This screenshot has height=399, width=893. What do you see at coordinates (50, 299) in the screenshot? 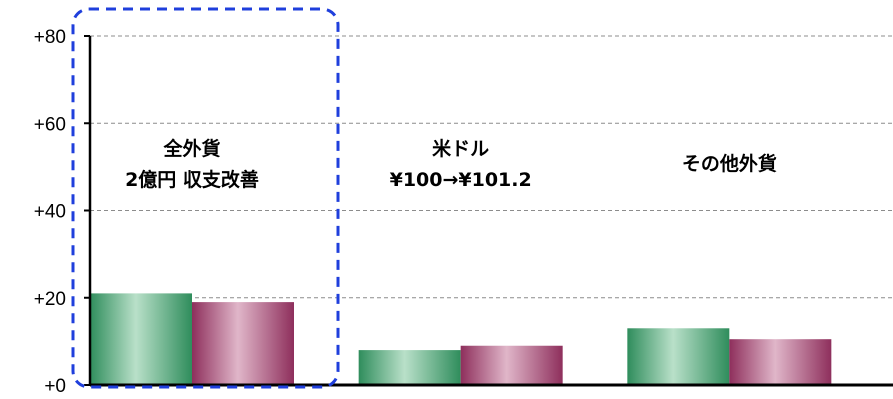
I see `y-tick-label: +20` at bounding box center [50, 299].